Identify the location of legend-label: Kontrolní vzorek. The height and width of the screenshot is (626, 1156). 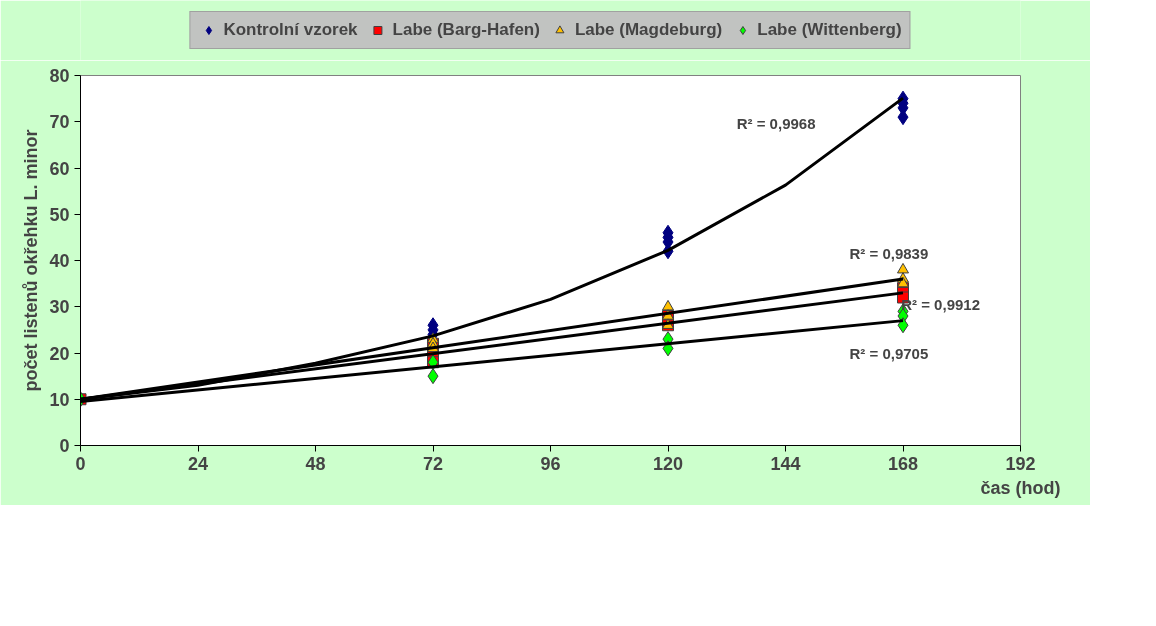
(290, 30).